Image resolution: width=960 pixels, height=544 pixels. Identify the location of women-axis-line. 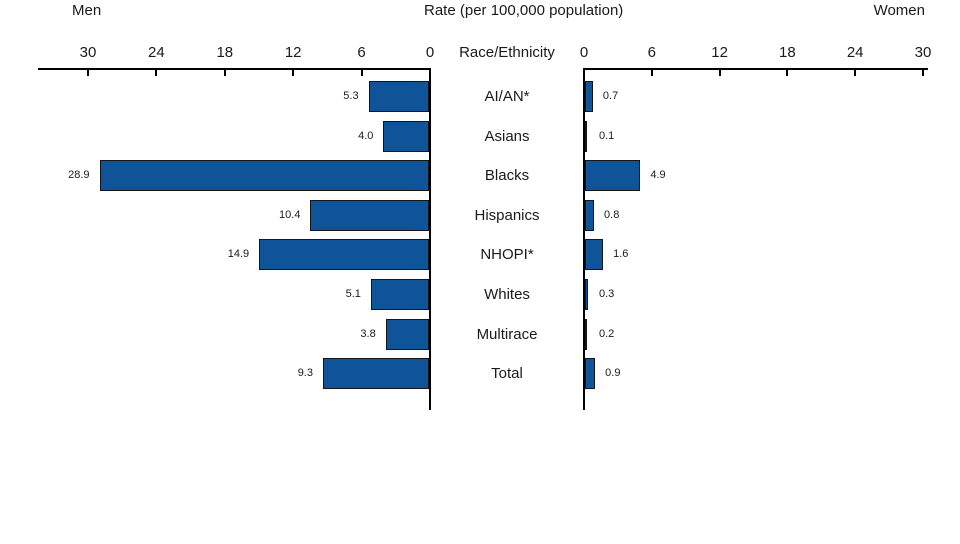
(755, 69).